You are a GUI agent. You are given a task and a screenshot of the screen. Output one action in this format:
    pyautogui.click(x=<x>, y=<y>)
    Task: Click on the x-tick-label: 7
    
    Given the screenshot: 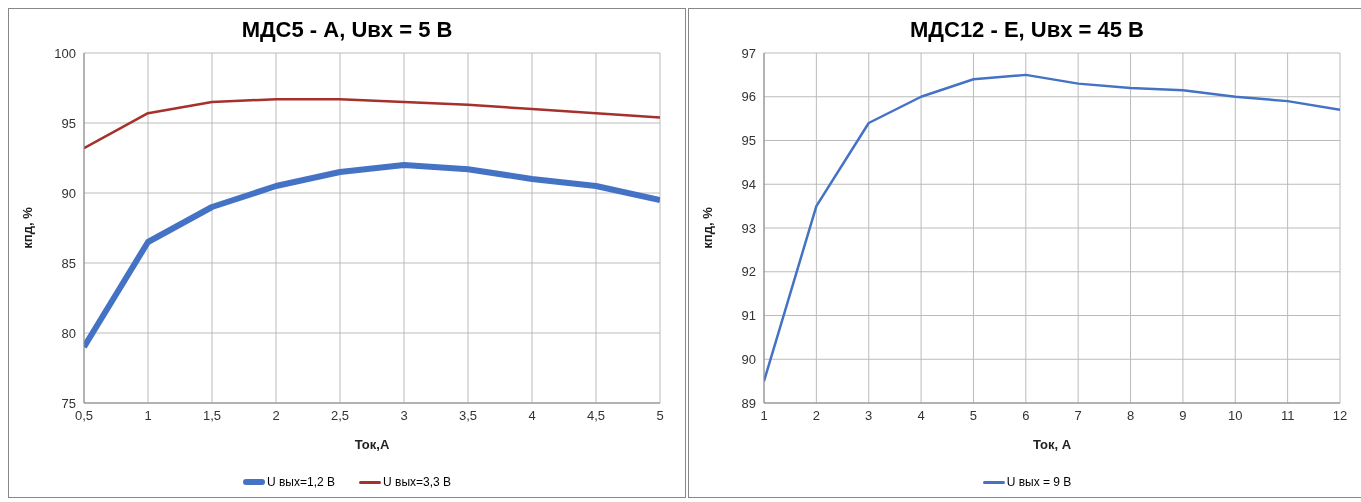 What is the action you would take?
    pyautogui.click(x=1078, y=416)
    